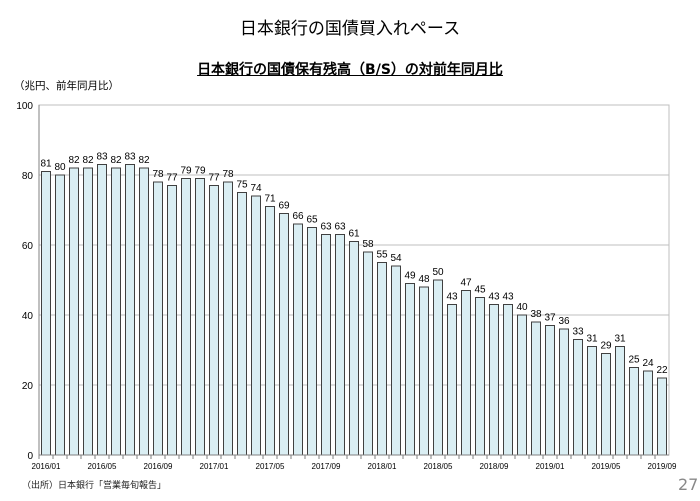 The image size is (700, 501). I want to click on data-label: 36, so click(564, 321).